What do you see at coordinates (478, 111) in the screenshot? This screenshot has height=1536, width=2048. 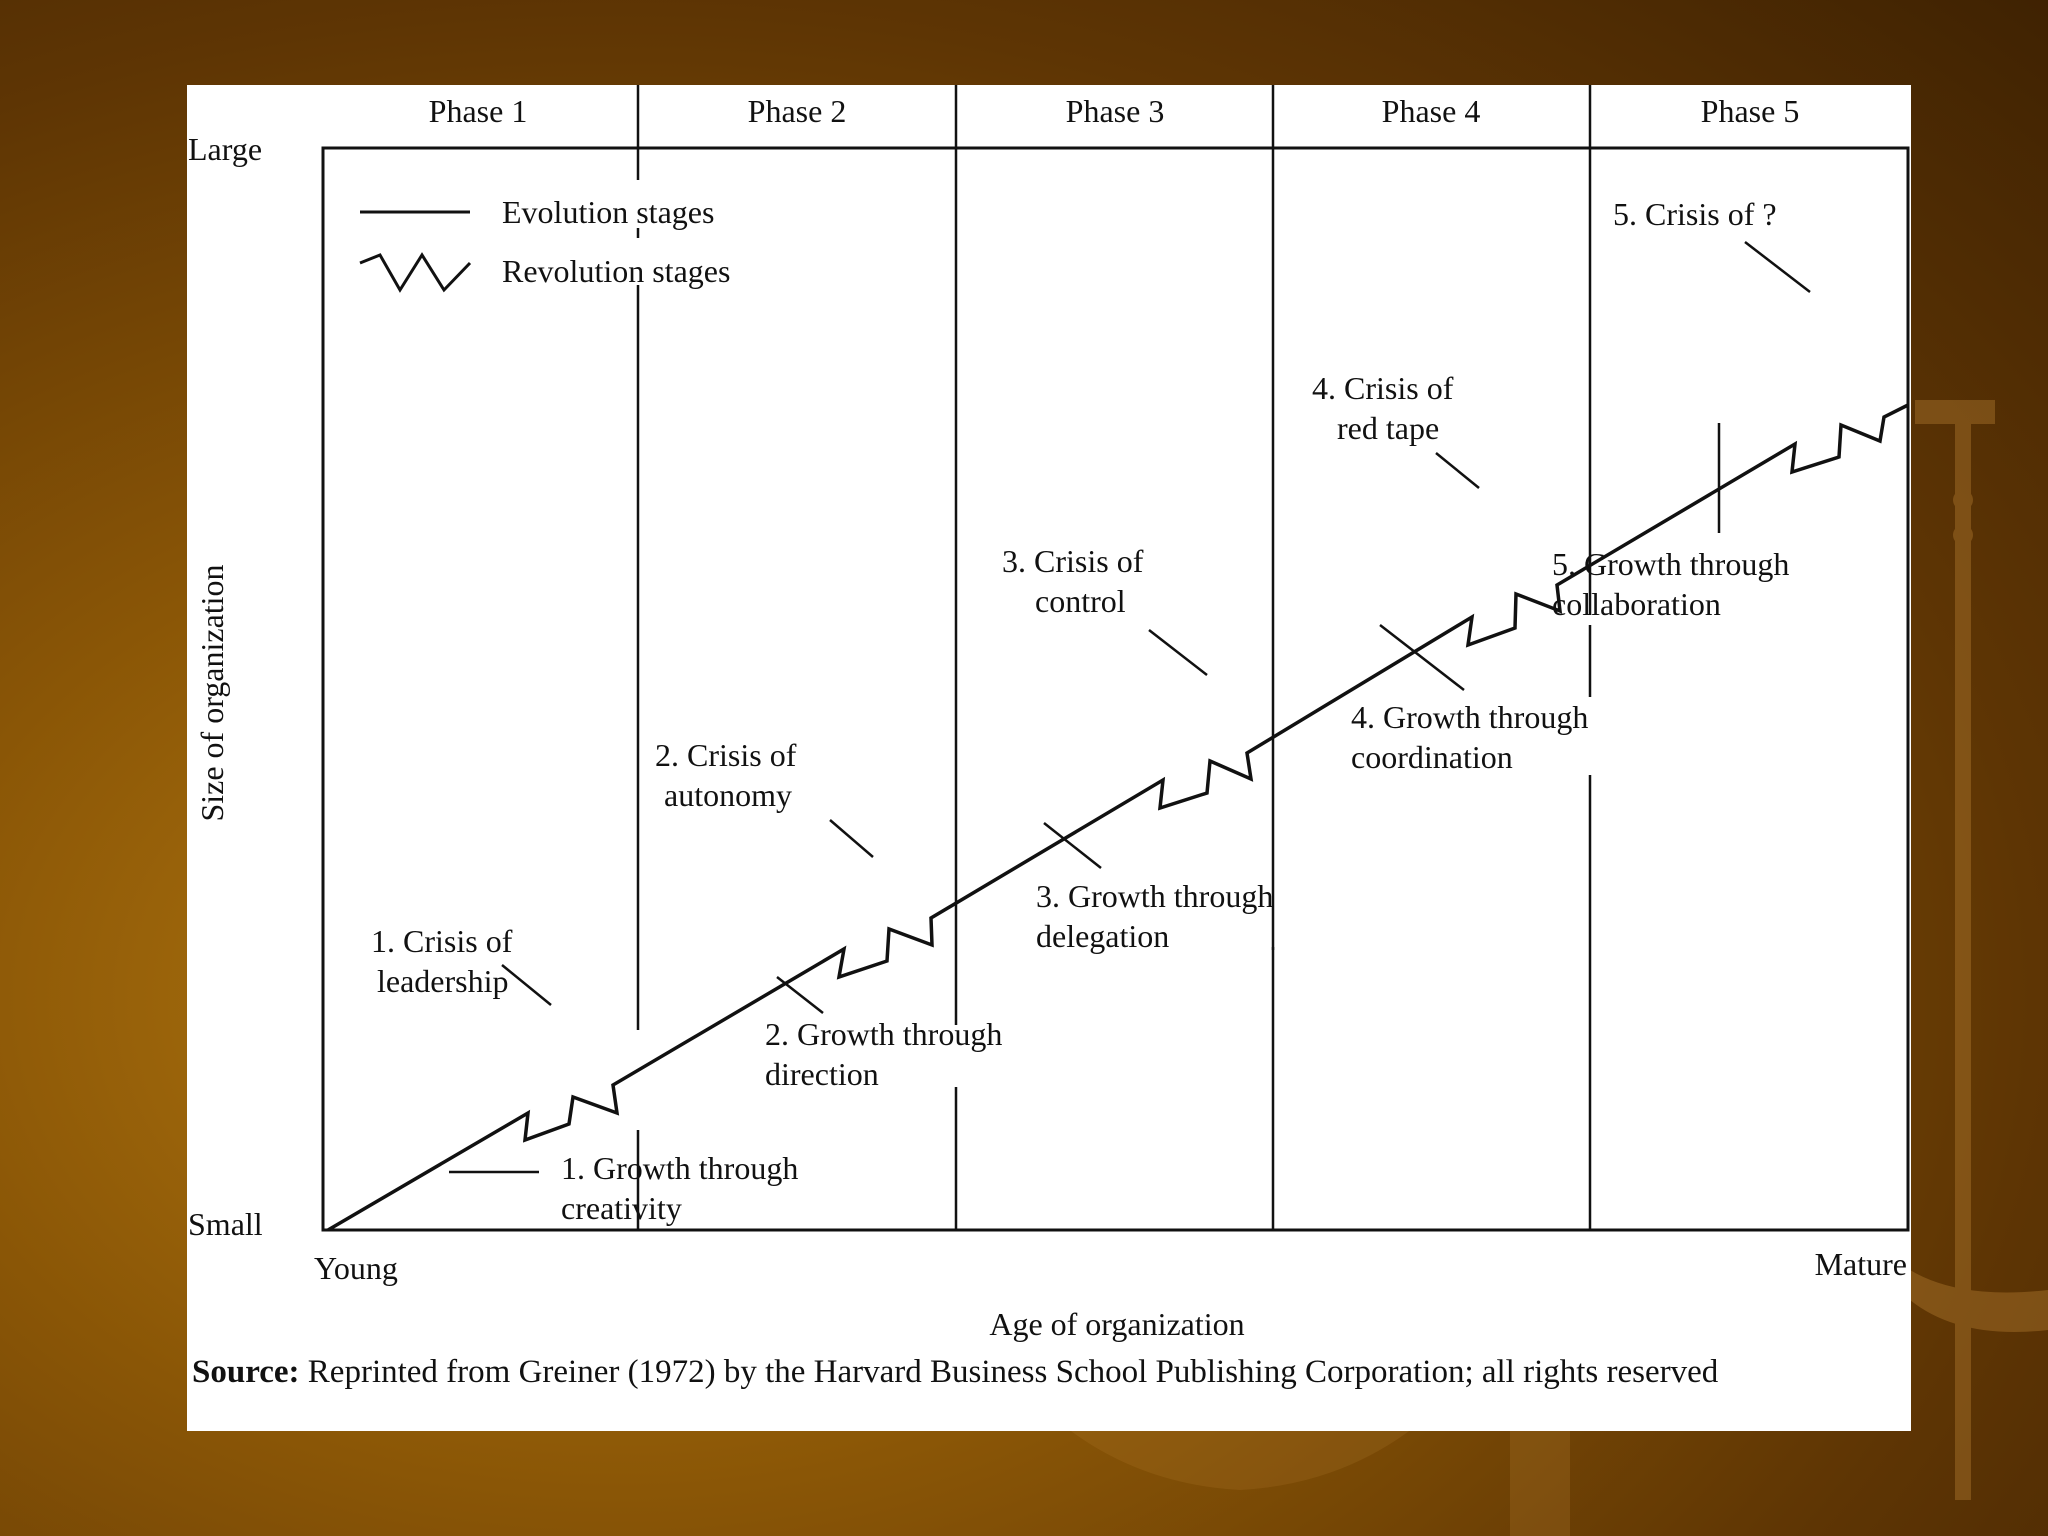 I see `phase-label-1: Phase 1` at bounding box center [478, 111].